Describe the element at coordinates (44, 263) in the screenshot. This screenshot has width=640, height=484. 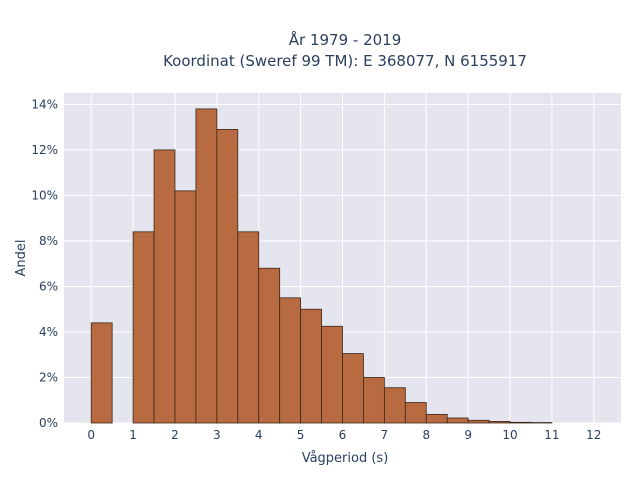
I see `y-tick-labels: 0% 2% 4% 6% 8% 10% 12% 14%` at that location.